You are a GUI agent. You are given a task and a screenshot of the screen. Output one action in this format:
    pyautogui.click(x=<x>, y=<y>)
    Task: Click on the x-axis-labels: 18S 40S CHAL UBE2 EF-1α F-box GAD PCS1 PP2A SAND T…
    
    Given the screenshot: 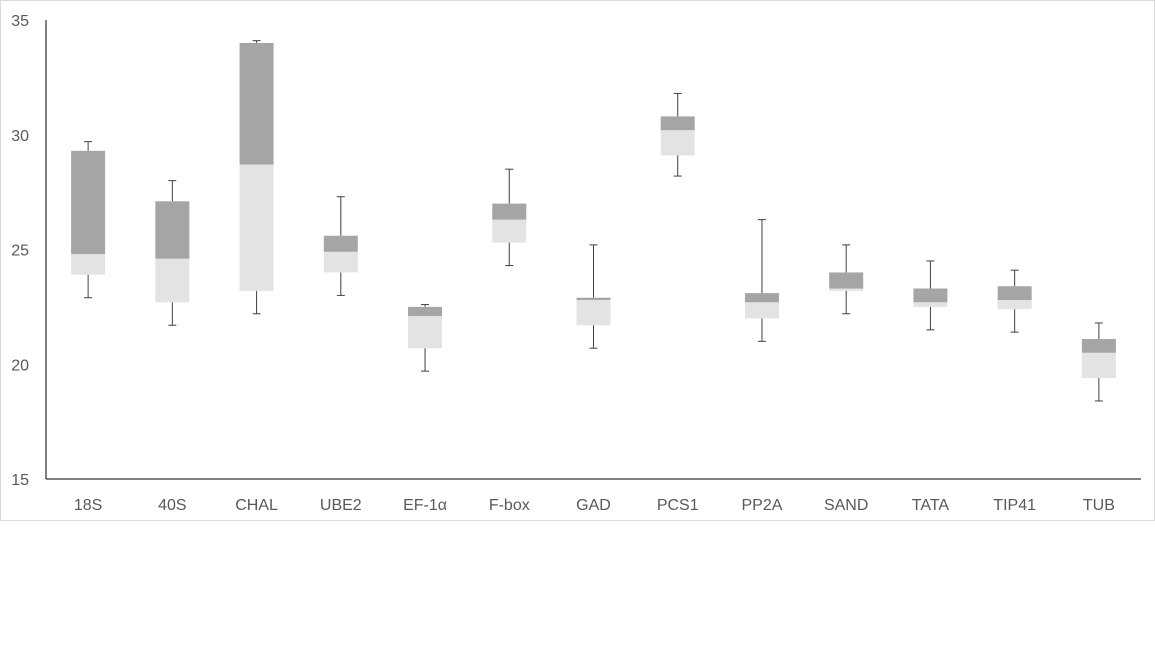 What is the action you would take?
    pyautogui.click(x=594, y=505)
    